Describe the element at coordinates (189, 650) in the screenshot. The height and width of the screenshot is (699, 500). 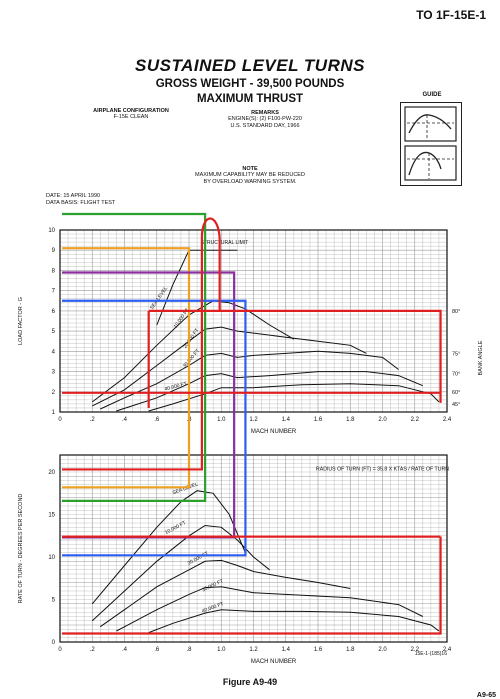
I see `x-tick-label: .8` at that location.